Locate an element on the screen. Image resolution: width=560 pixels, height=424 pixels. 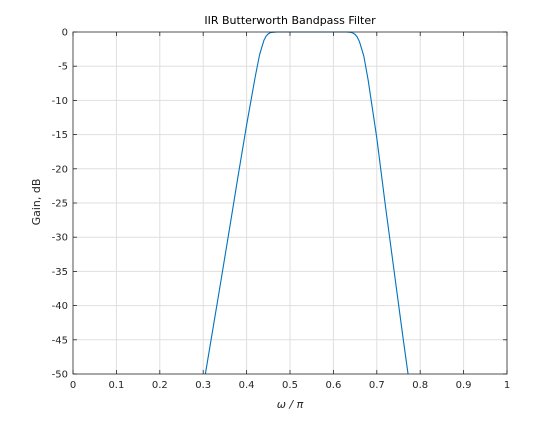
x-tick-label: 0.9 is located at coordinates (464, 385).